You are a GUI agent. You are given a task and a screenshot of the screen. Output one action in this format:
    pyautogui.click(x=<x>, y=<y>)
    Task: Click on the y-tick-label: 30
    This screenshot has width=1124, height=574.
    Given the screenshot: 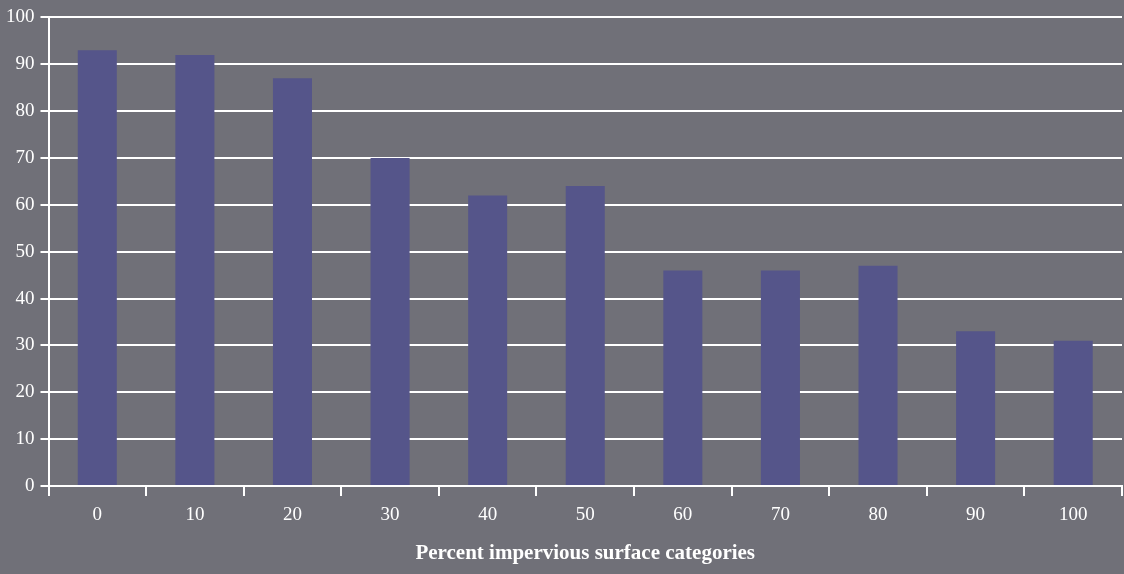 What is the action you would take?
    pyautogui.click(x=25, y=344)
    